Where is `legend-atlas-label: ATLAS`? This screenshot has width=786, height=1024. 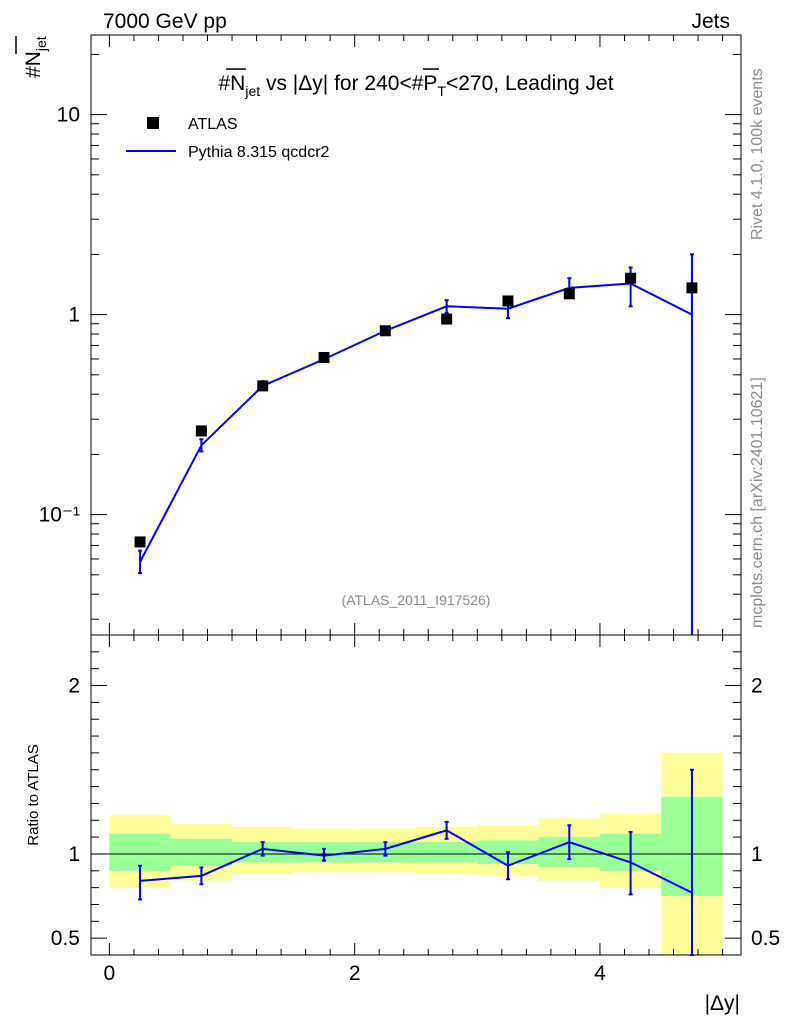 legend-atlas-label: ATLAS is located at coordinates (213, 124).